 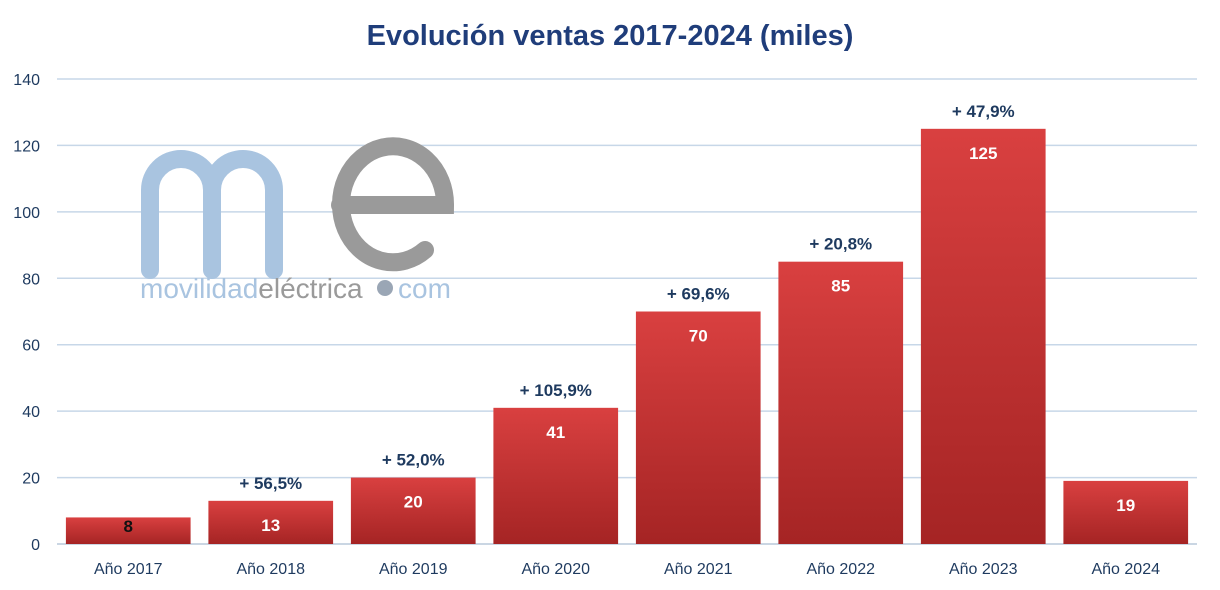 What do you see at coordinates (413, 460) in the screenshot?
I see `growth-label: + 52,0%` at bounding box center [413, 460].